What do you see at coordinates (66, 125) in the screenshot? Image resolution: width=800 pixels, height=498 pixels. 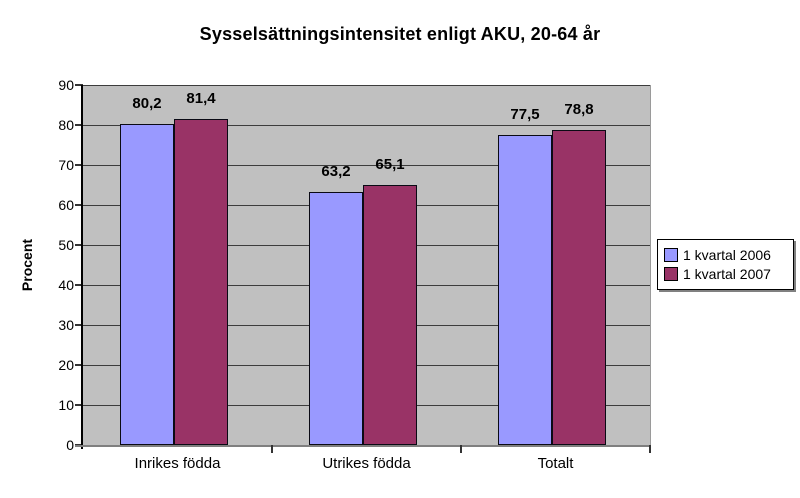 I see `y-tick-label: 80` at bounding box center [66, 125].